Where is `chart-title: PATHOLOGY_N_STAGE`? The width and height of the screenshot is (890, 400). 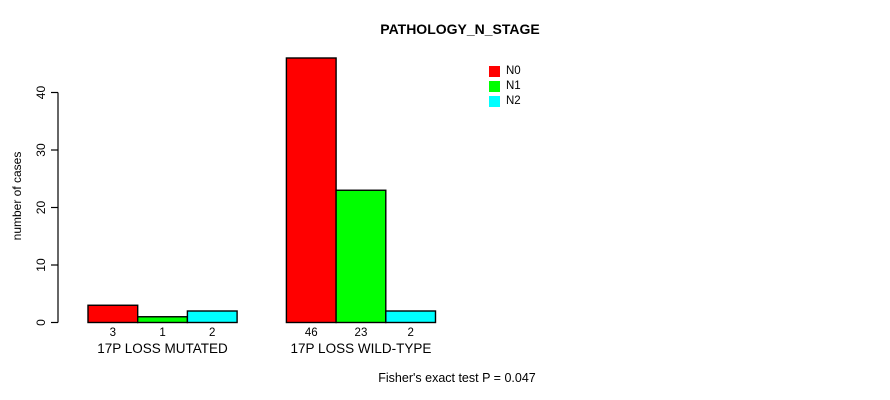 chart-title: PATHOLOGY_N_STAGE is located at coordinates (460, 29).